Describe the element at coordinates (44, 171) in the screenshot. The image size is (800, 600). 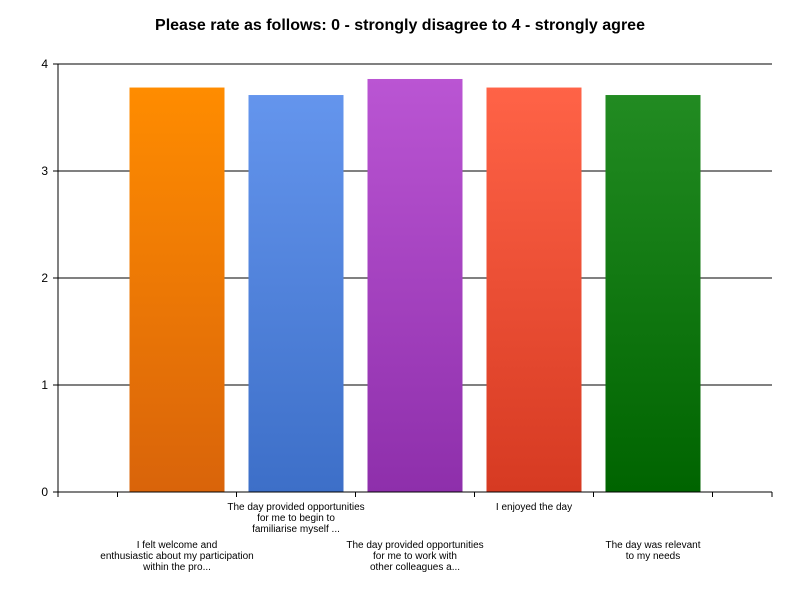
I see `y-tick-label: 3` at that location.